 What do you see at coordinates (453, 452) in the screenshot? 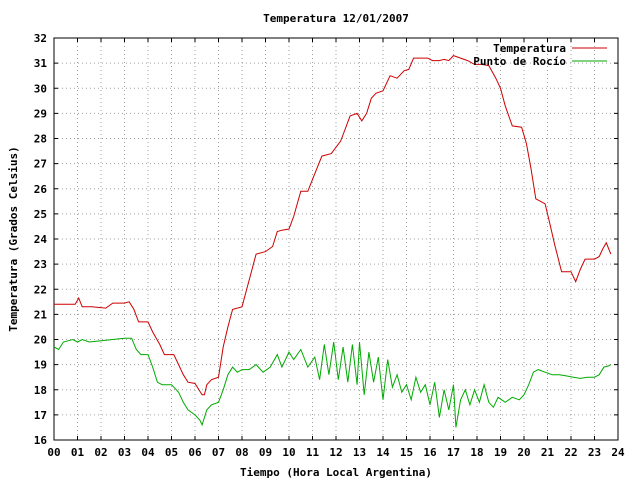
I see `x-tick-label: 17` at bounding box center [453, 452].